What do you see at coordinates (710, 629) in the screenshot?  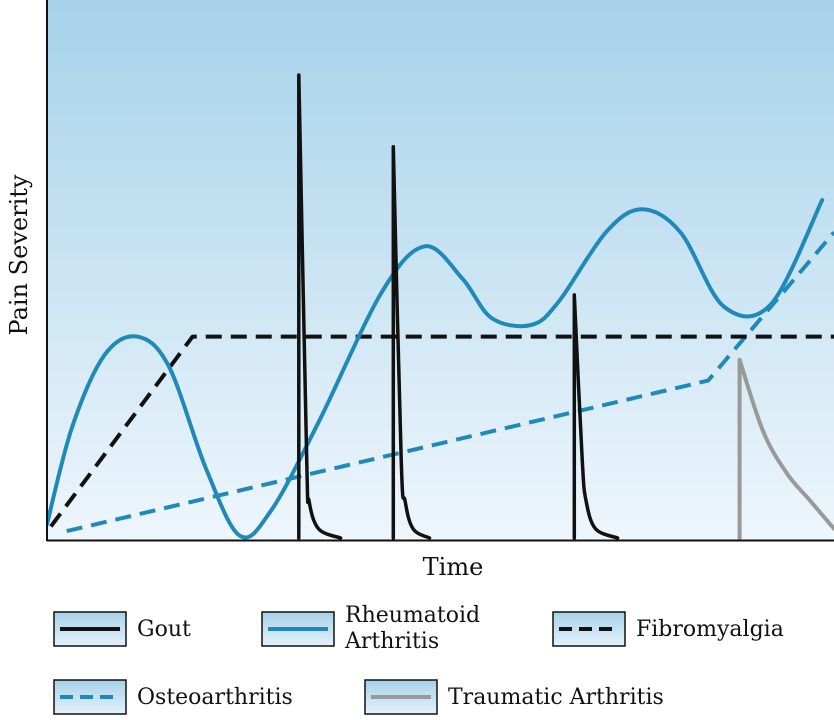 I see `legend-label: Fibromyalgia` at bounding box center [710, 629].